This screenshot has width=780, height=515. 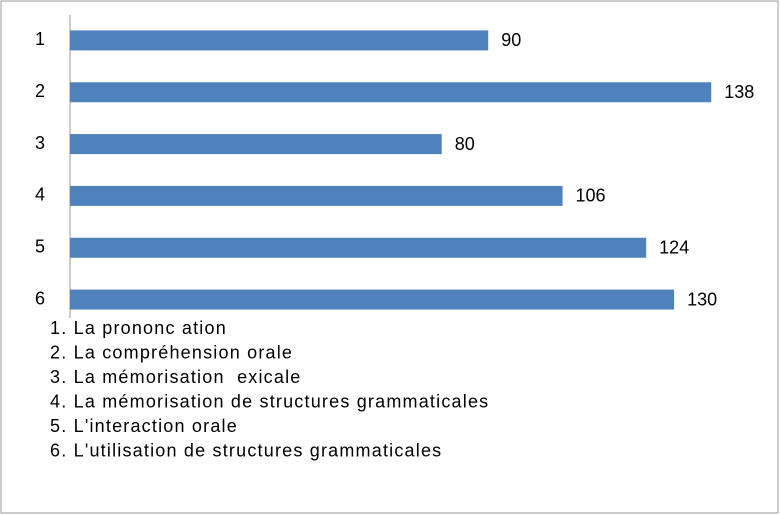 I want to click on y-tick-label: 6, so click(x=40, y=298).